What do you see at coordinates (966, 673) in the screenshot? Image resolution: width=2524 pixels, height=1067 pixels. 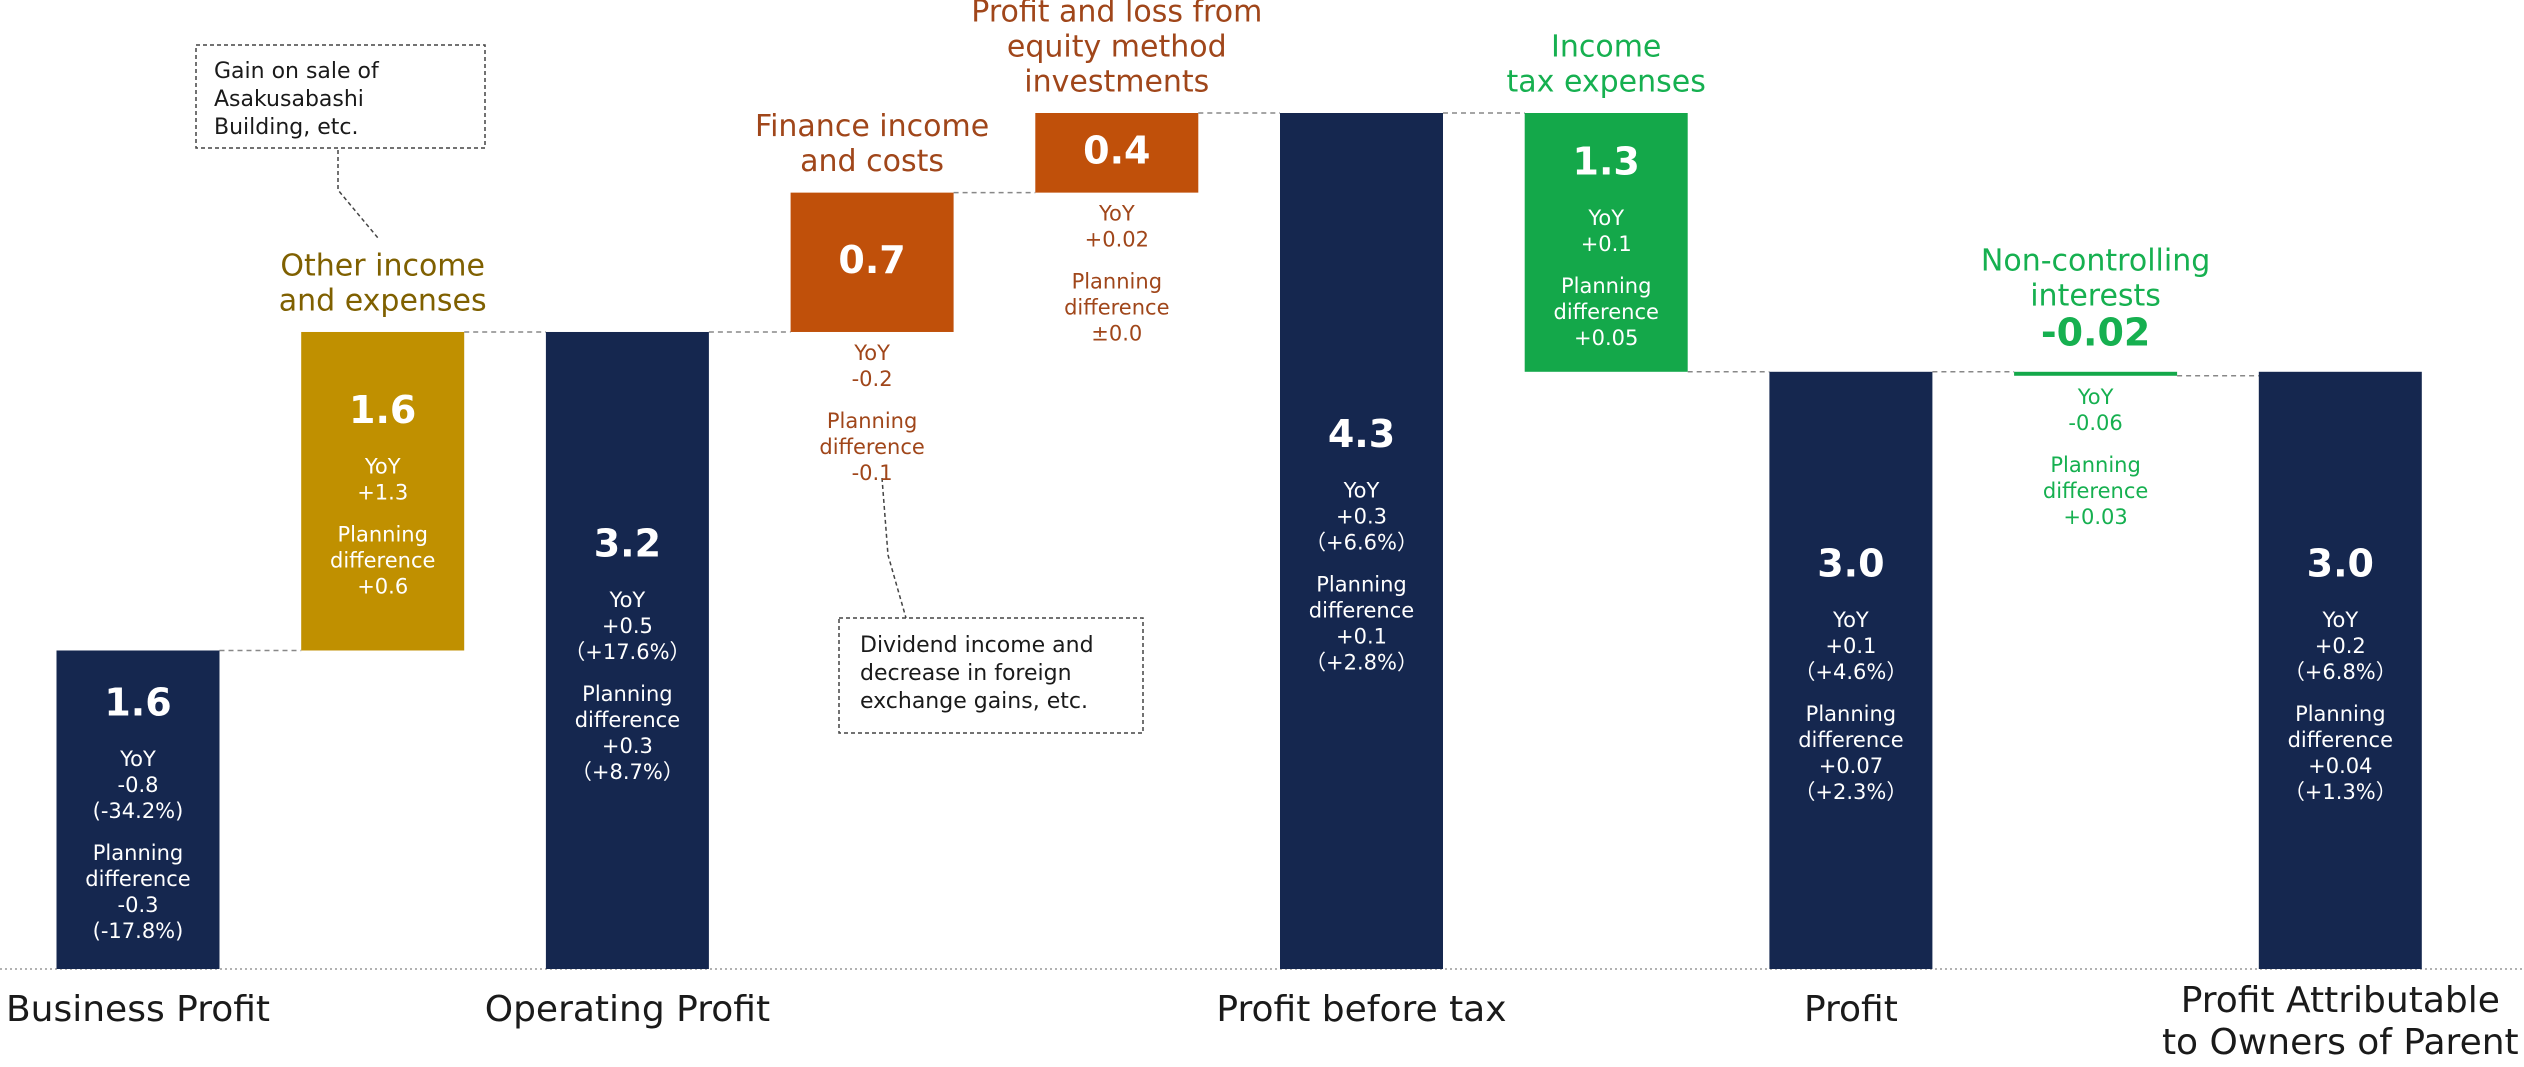 I see `callout-text: decrease in foreign` at bounding box center [966, 673].